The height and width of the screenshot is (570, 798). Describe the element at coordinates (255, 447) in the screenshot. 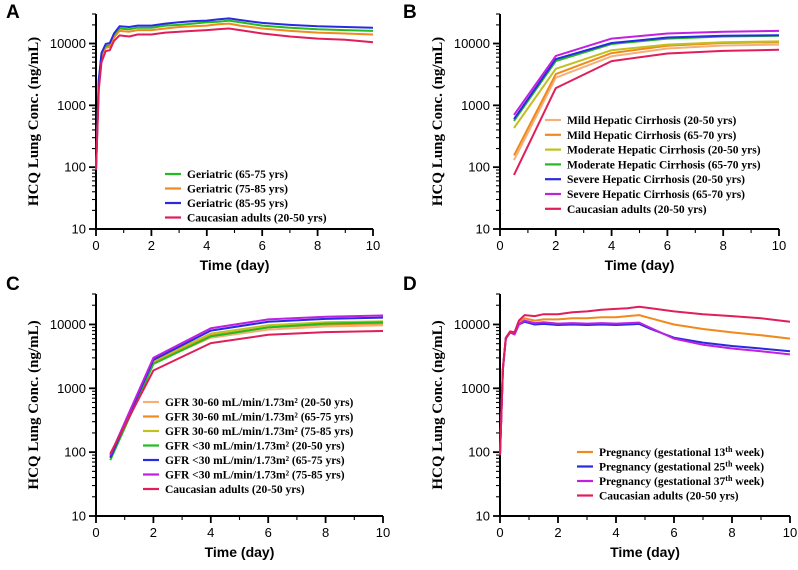

I see `legend-label: GFR <30 mL/min/1.73m² (20-50 yrs)` at that location.